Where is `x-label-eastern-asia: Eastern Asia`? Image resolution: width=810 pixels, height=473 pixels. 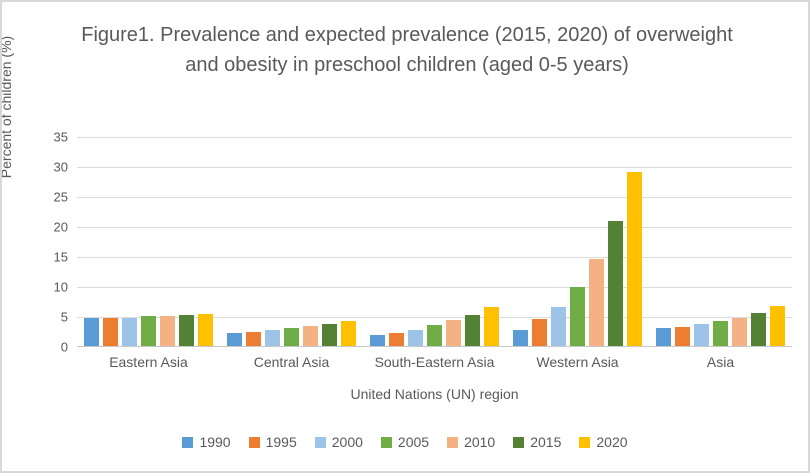 x-label-eastern-asia: Eastern Asia is located at coordinates (148, 362).